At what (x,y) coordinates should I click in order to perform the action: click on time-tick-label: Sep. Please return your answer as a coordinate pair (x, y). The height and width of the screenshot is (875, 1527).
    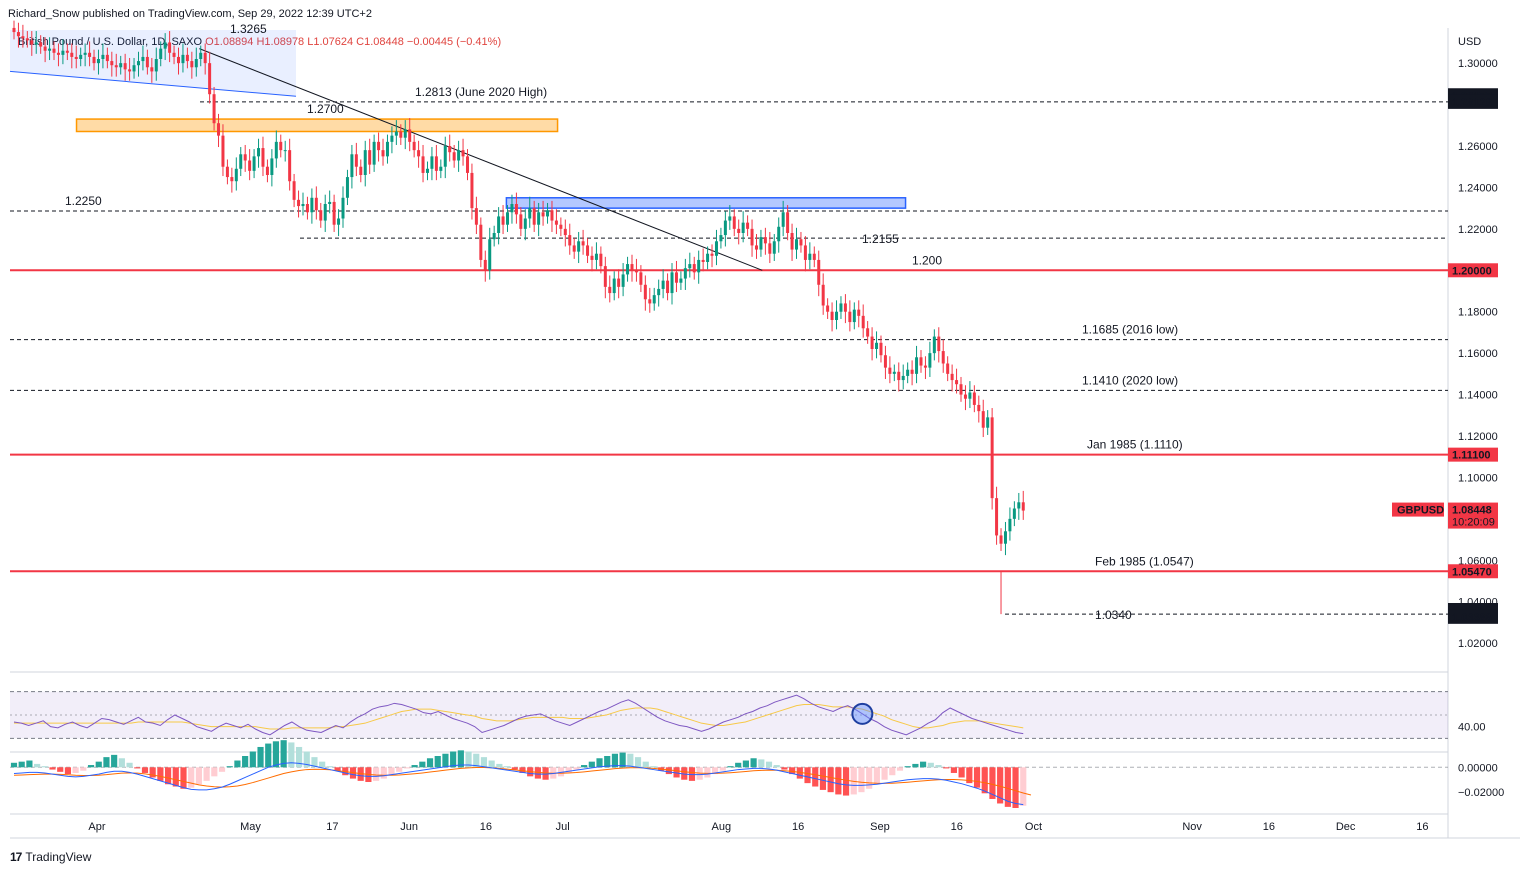
    Looking at the image, I should click on (880, 827).